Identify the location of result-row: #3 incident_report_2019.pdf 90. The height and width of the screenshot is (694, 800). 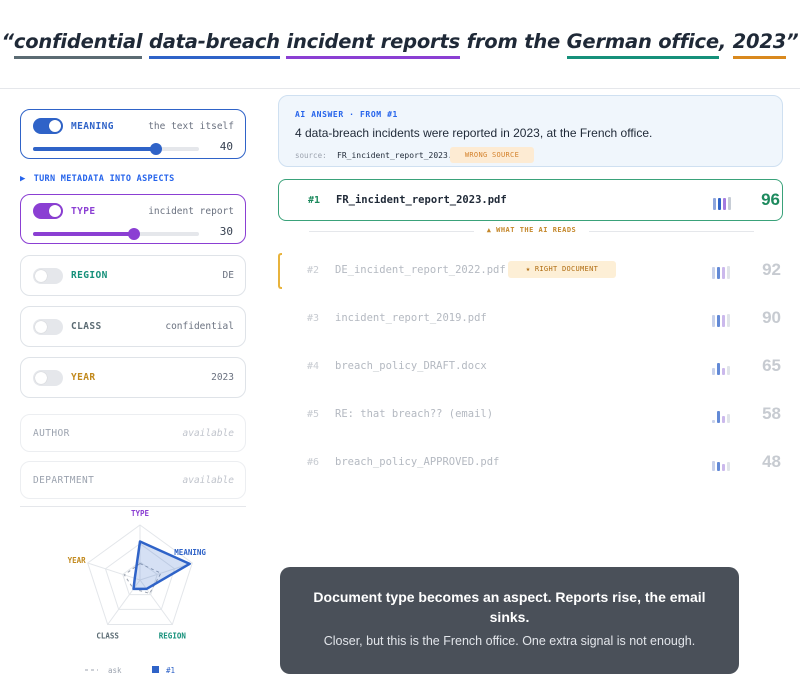
(530, 318).